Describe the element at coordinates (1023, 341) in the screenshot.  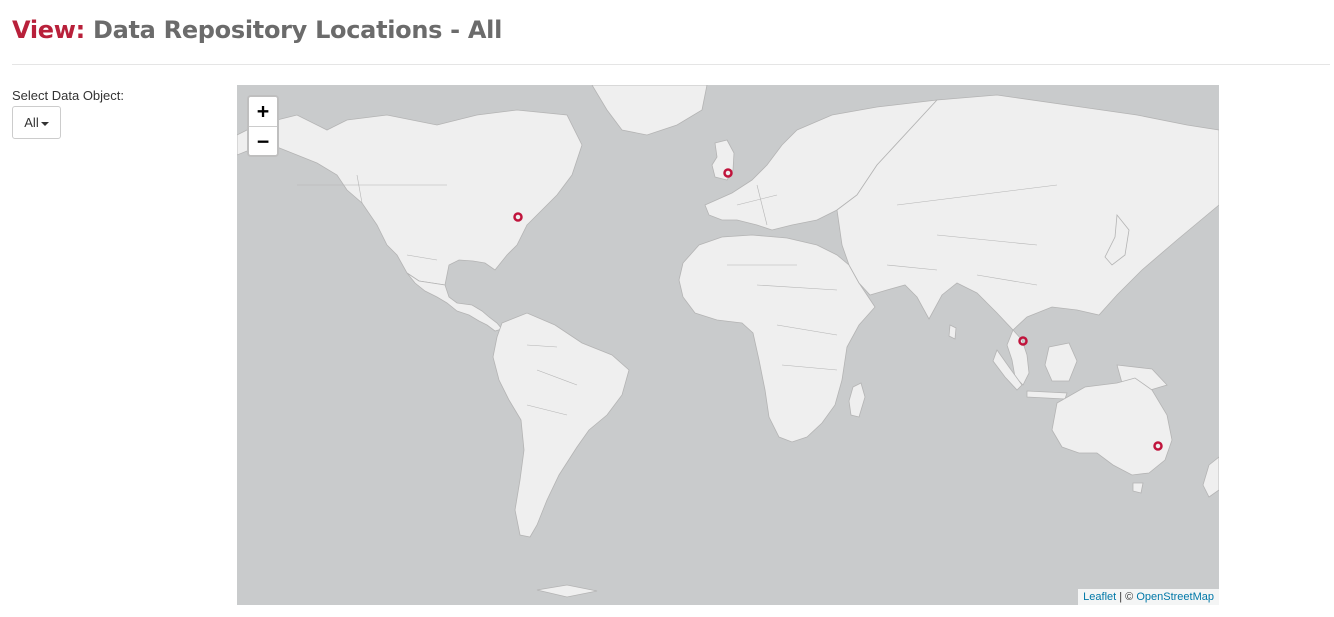
I see `marker-singapore` at that location.